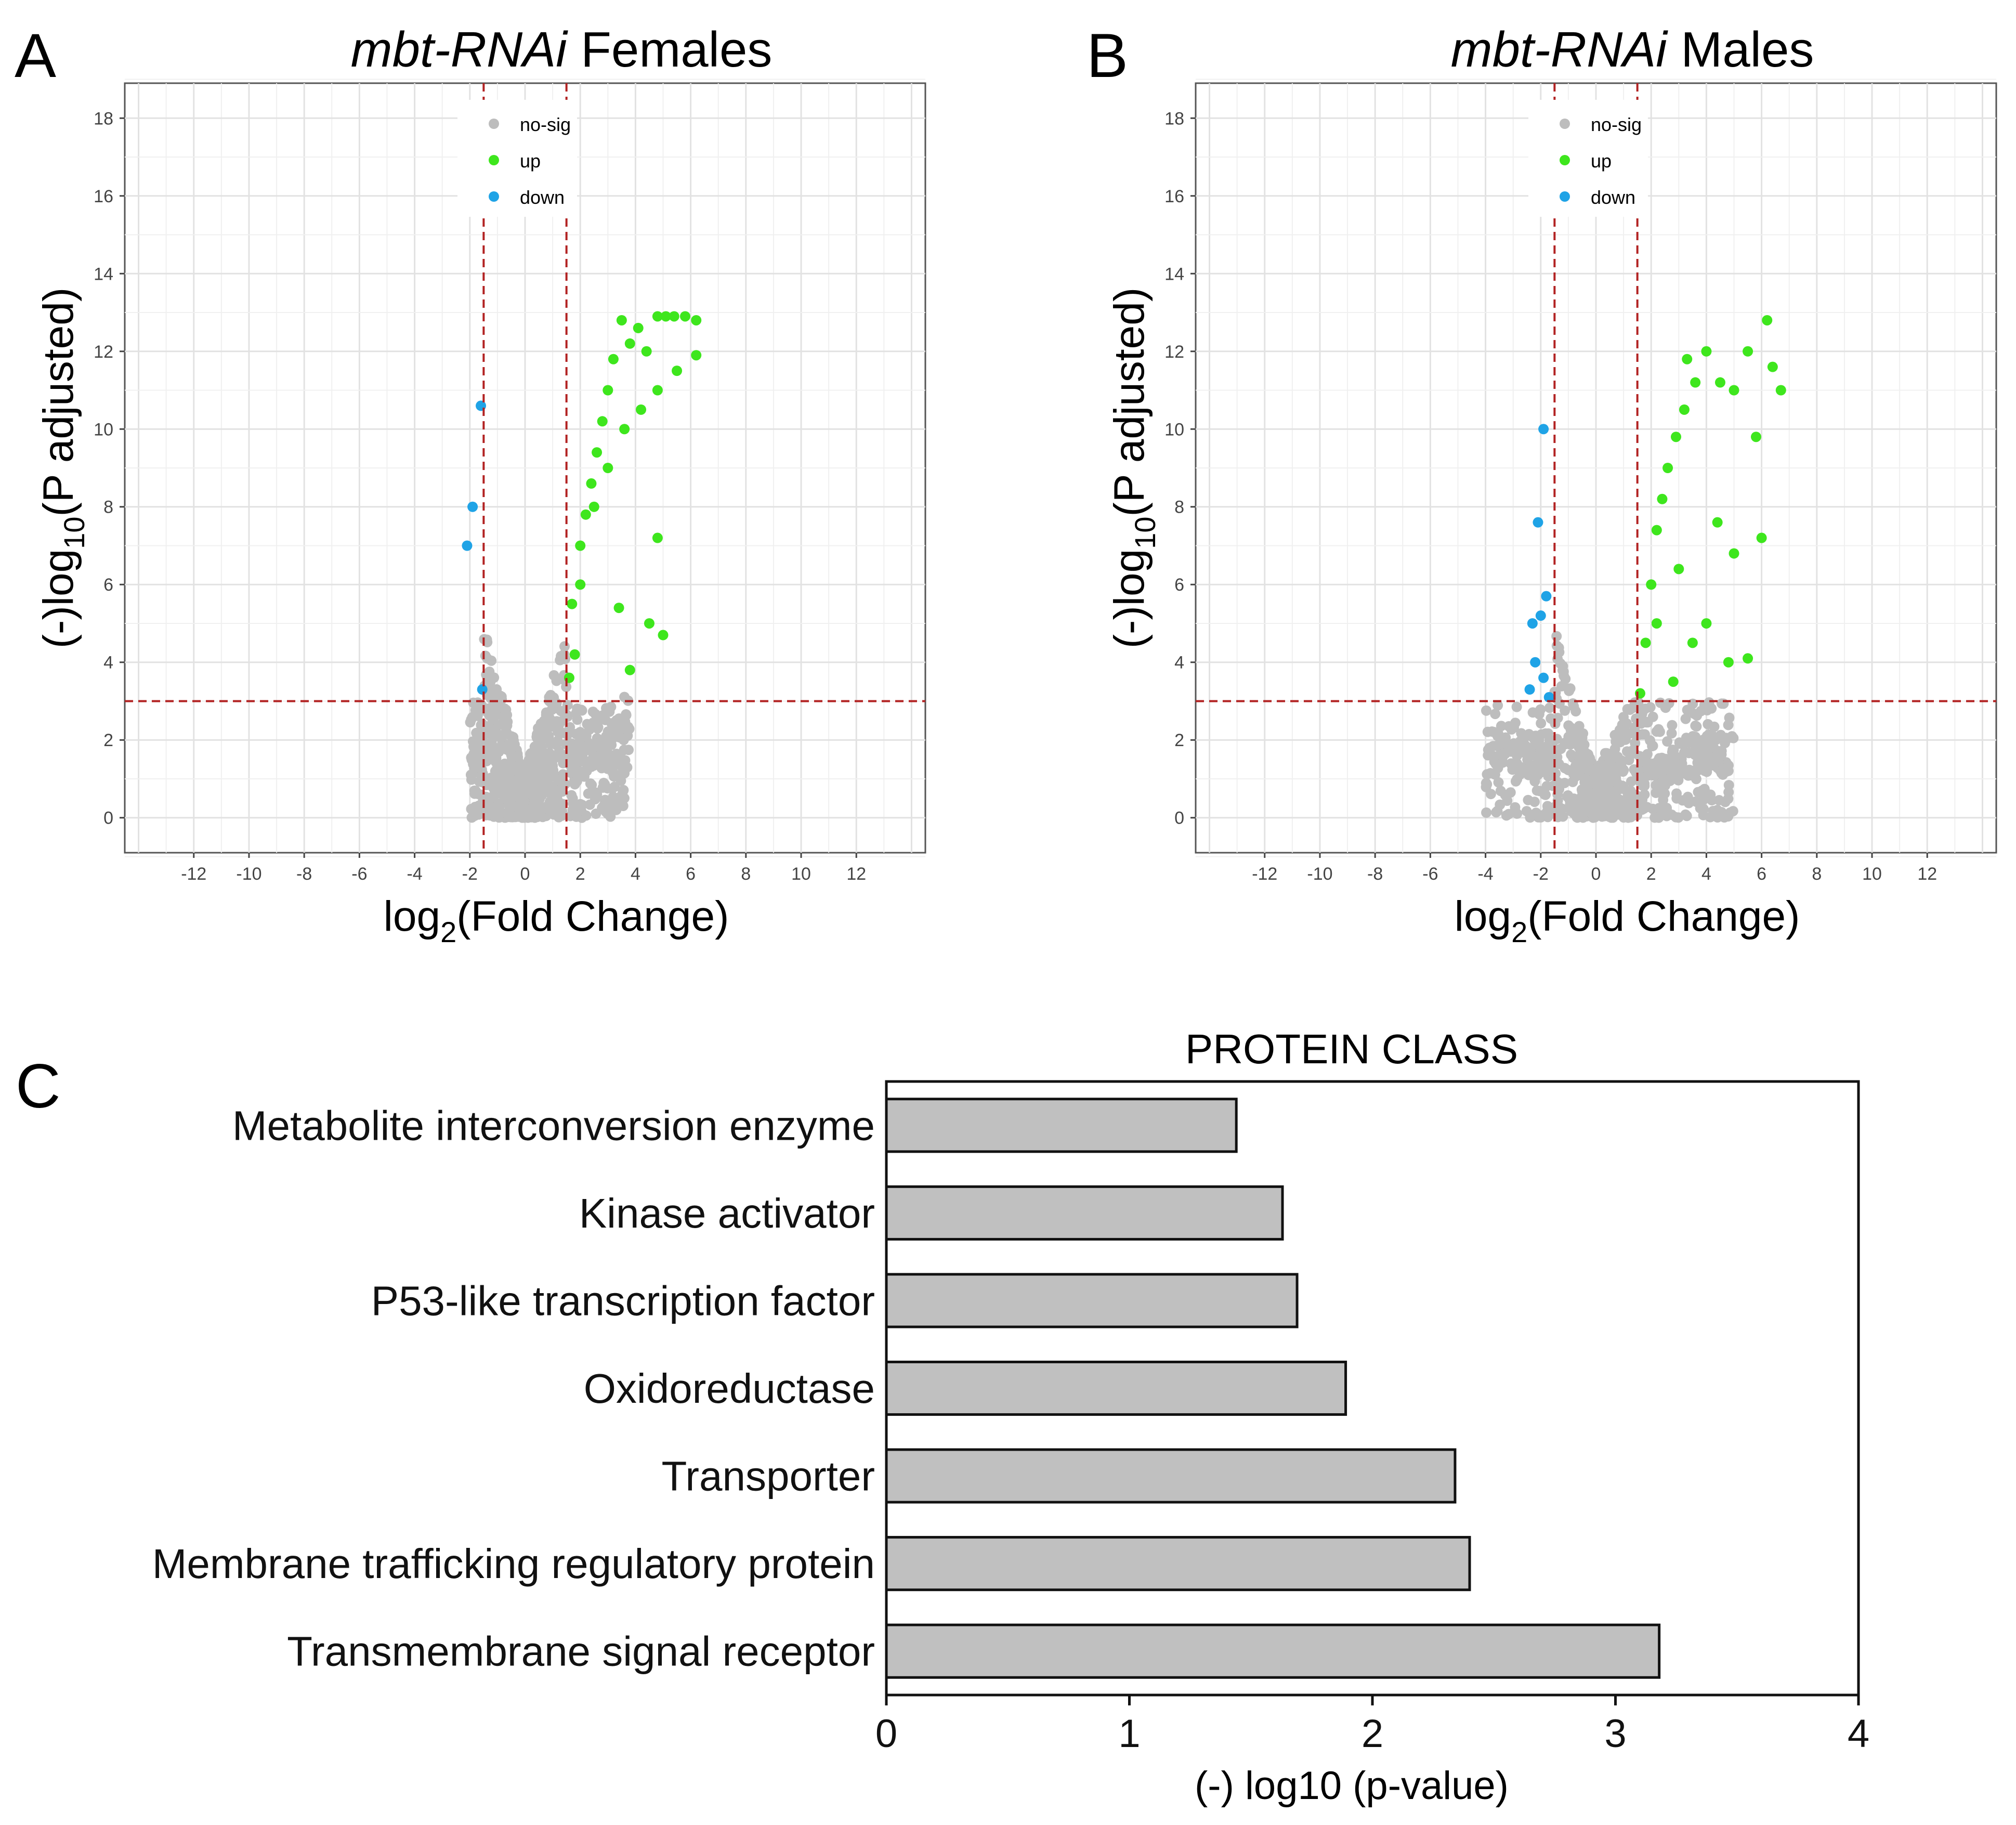 This screenshot has width=2016, height=1825. Describe the element at coordinates (1171, 1476) in the screenshot. I see `bar` at that location.